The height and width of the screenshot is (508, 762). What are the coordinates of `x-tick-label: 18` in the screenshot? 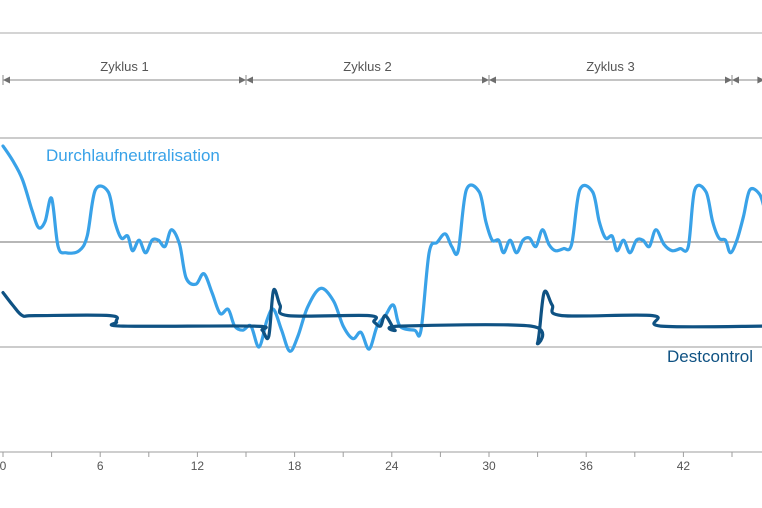 It's located at (295, 466).